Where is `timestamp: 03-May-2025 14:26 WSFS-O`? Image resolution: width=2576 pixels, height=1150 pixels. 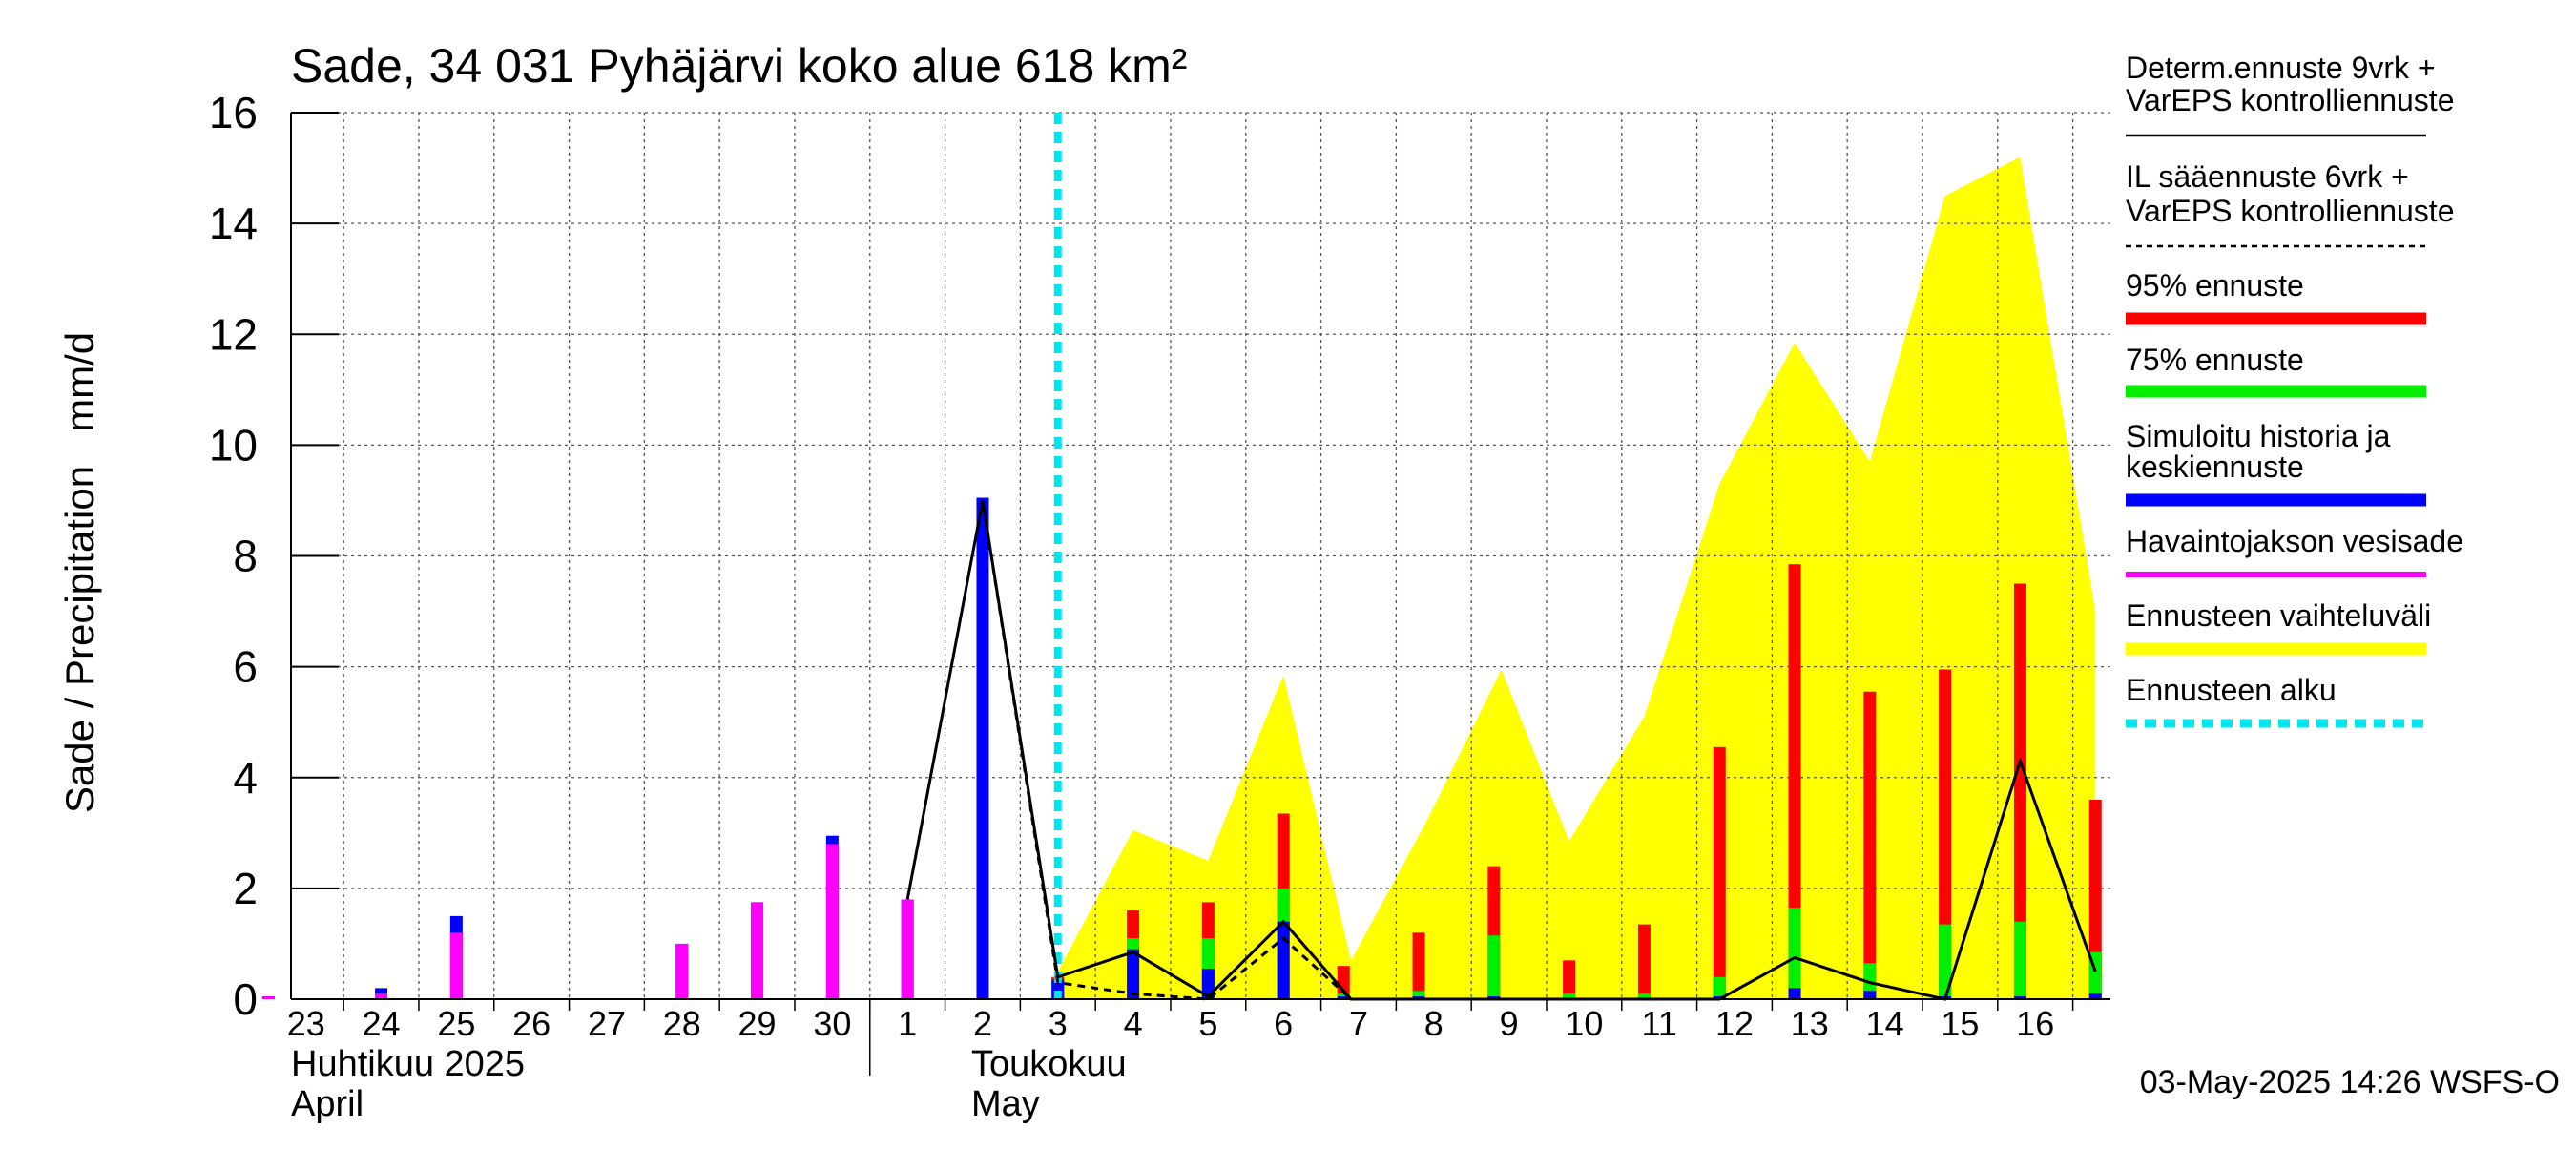
timestamp: 03-May-2025 14:26 WSFS-O is located at coordinates (2350, 1082).